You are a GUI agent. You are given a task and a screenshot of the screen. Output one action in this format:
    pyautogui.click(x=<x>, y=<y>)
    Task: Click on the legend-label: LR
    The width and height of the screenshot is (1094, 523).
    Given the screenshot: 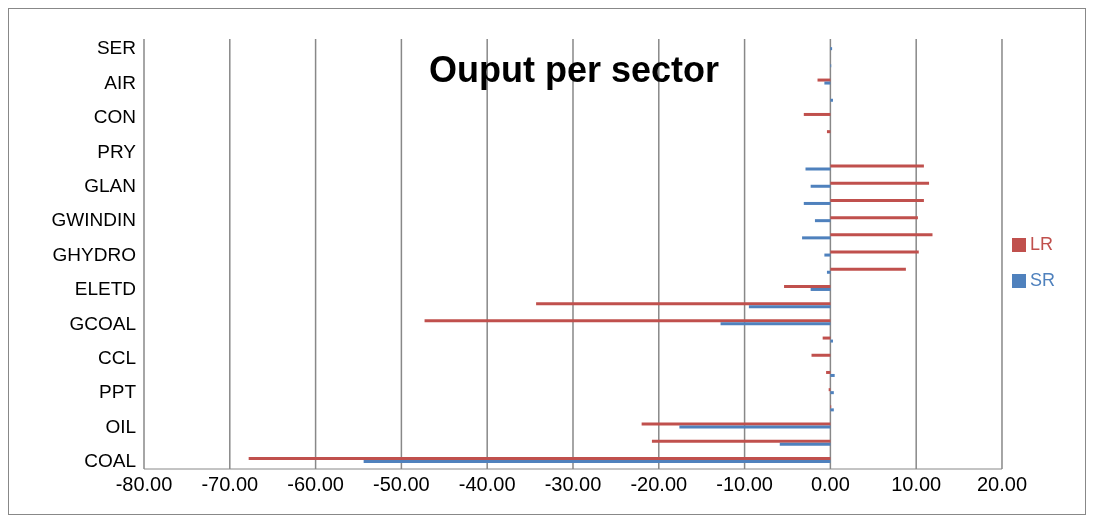 What is the action you would take?
    pyautogui.click(x=1041, y=243)
    